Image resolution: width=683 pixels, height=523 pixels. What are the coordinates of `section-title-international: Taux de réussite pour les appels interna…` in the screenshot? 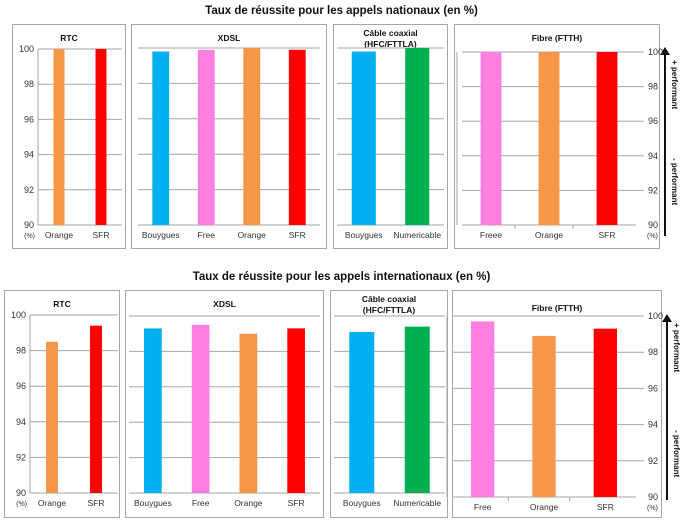 It's located at (341, 277).